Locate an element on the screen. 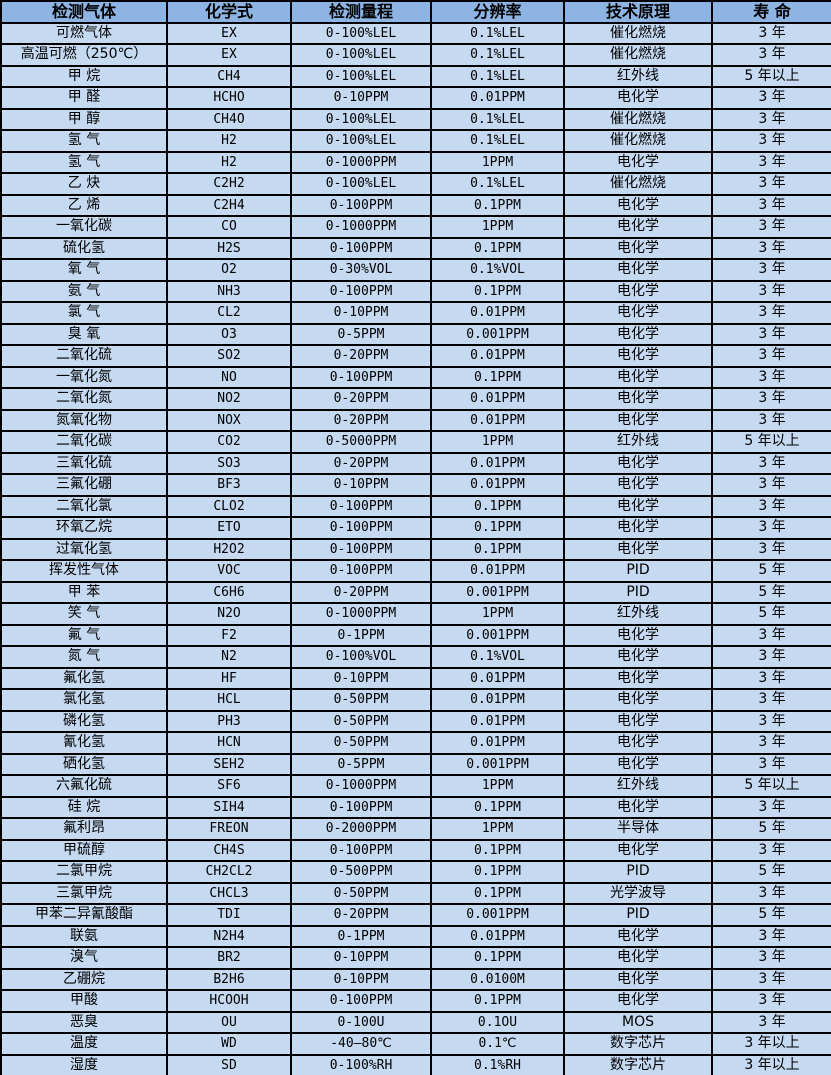 This screenshot has height=1075, width=831. cell-gas: 乙 烯 is located at coordinates (84, 205).